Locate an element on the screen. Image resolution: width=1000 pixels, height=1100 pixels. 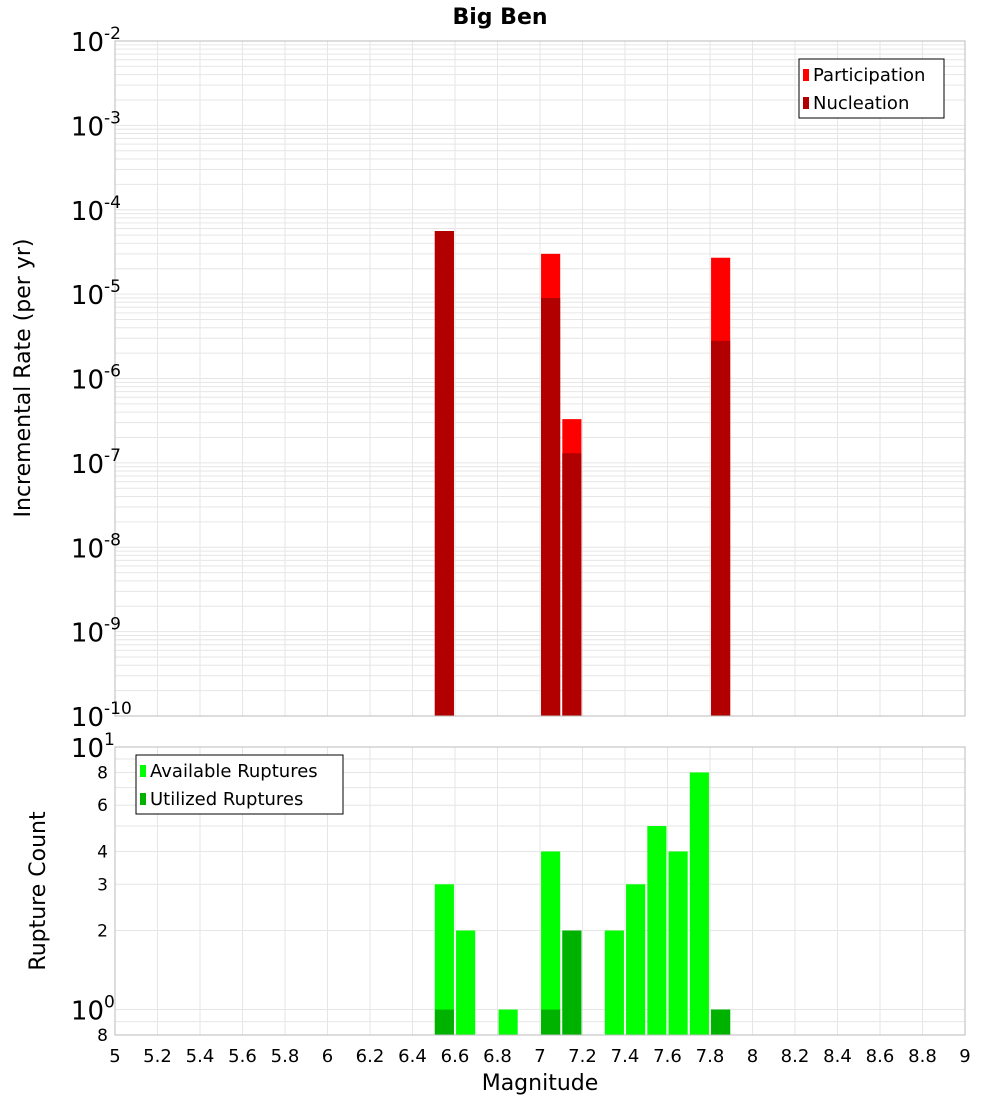
y-tick-exponent: 0 is located at coordinates (109, 1003).